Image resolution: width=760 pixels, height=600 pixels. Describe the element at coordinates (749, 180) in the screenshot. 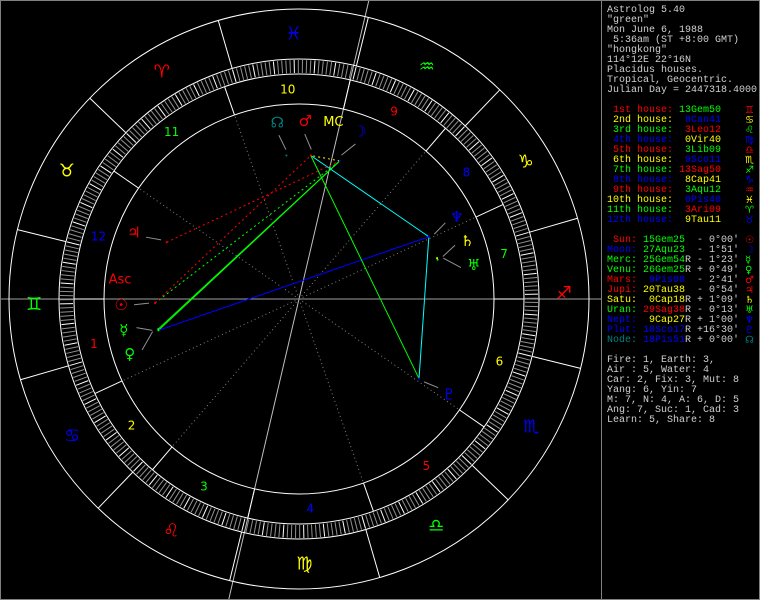

I see `sign-glyph-icon: ♑` at that location.